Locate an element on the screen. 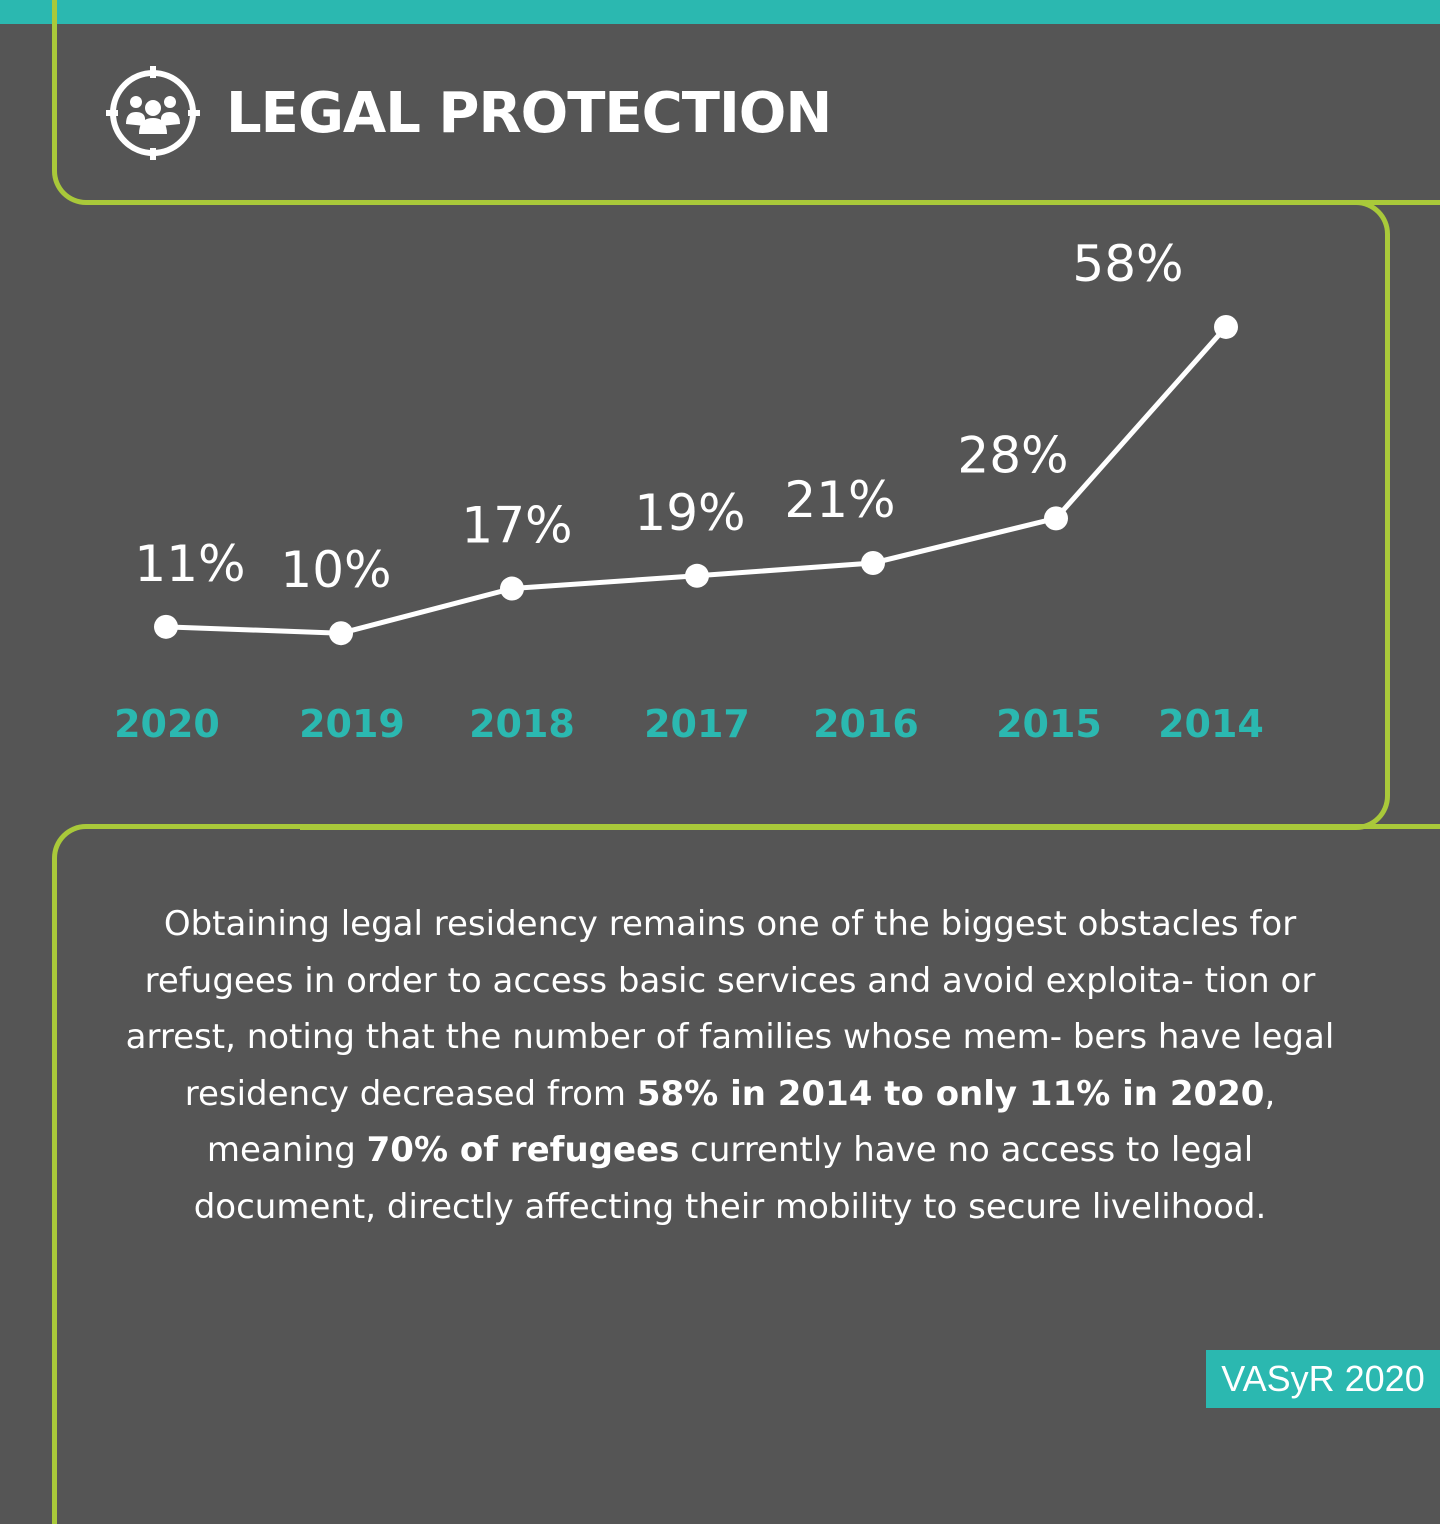  value-label-2019: 10% is located at coordinates (335, 570).